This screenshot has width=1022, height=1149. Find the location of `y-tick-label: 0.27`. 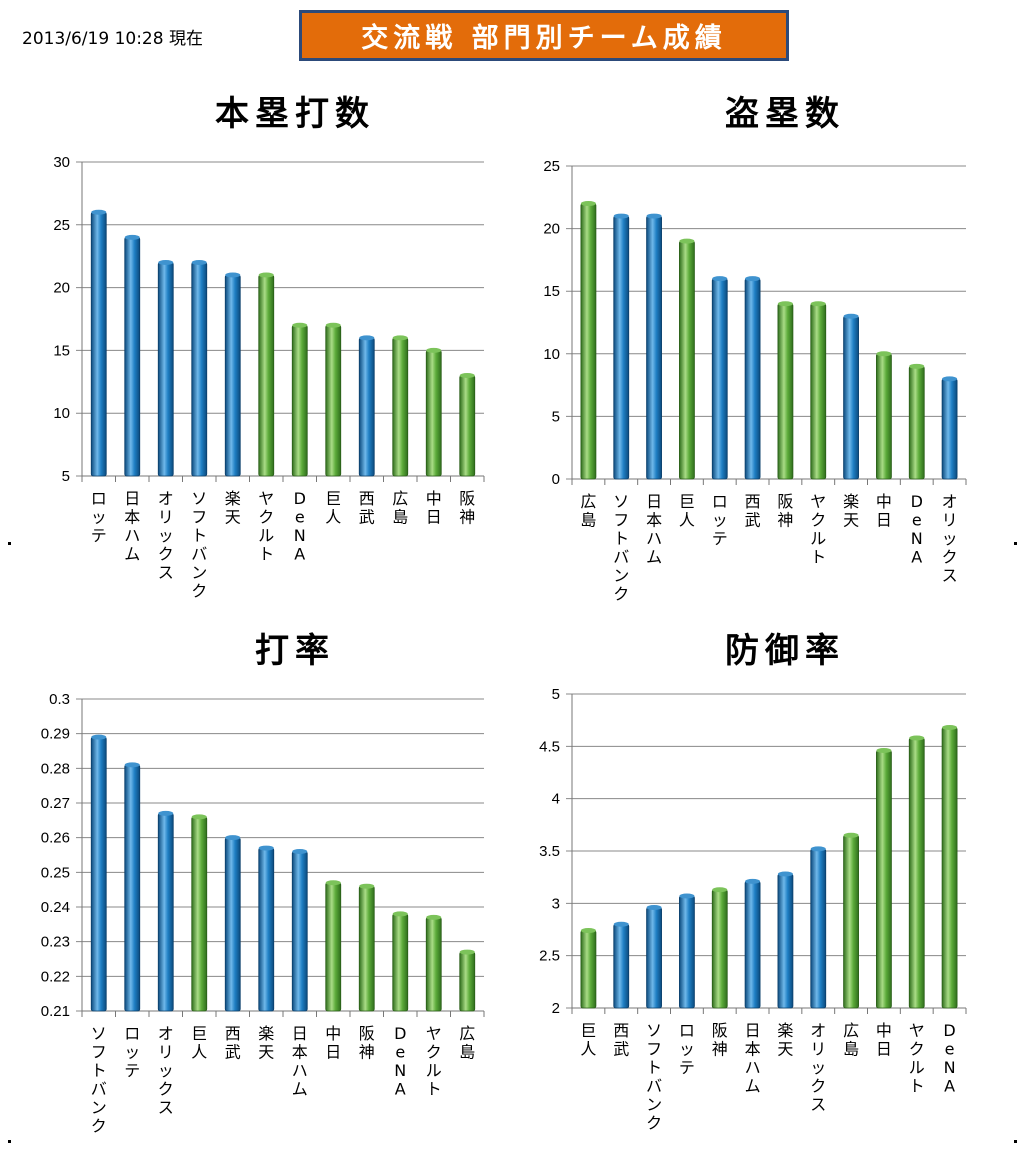

y-tick-label: 0.27 is located at coordinates (55, 803).